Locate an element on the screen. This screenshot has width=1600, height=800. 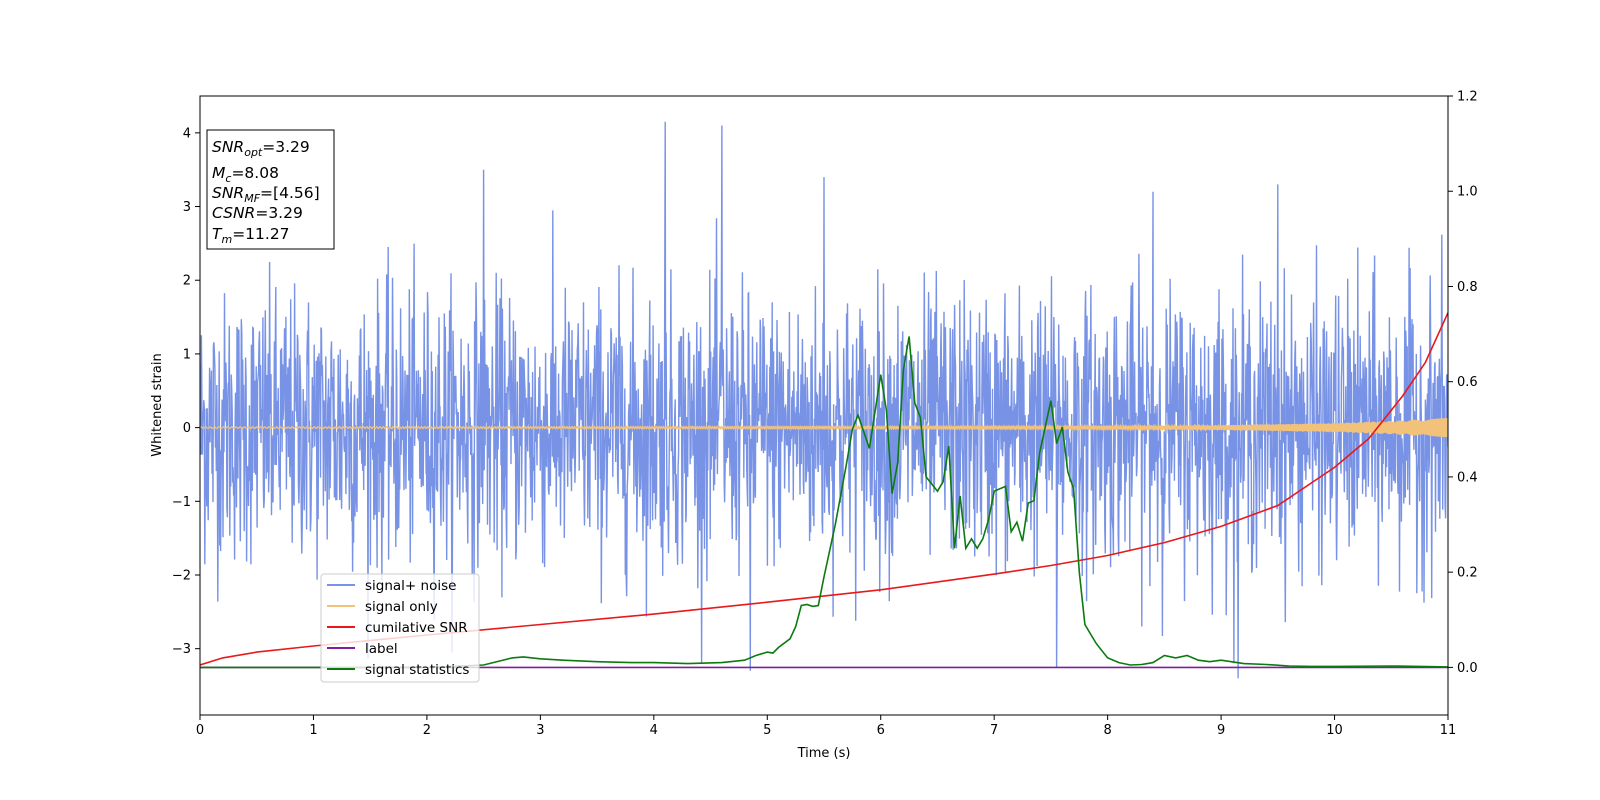
y-tick-label: 4 is located at coordinates (187, 133).